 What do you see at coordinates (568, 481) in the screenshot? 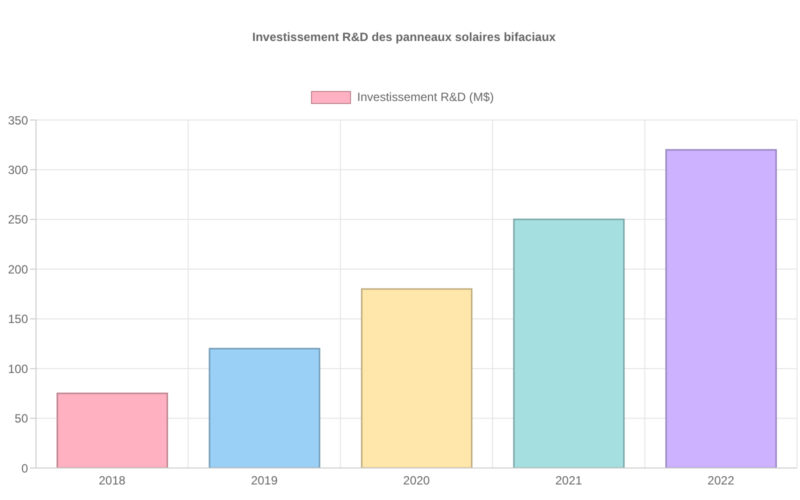
I see `x-tick-label: 2021` at bounding box center [568, 481].